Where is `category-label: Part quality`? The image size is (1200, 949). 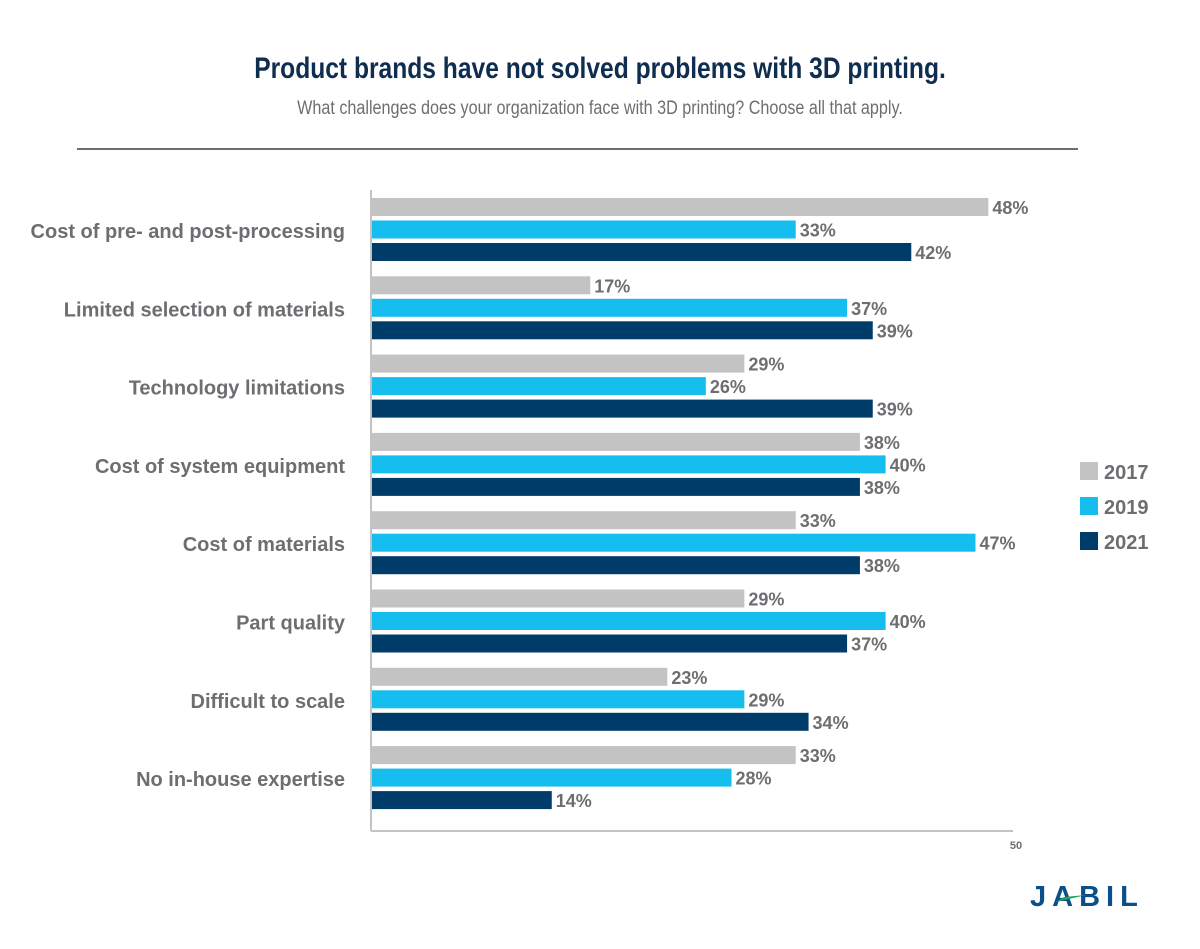 category-label: Part quality is located at coordinates (291, 624).